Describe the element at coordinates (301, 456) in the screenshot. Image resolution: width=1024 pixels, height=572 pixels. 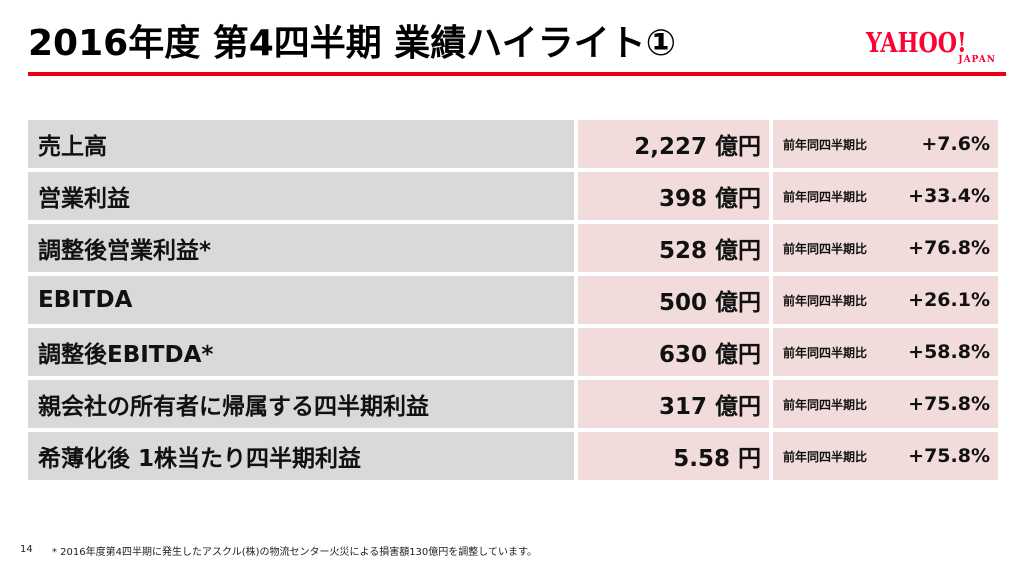
I see `row-label: 希薄化後 1株当たり四半期利益` at that location.